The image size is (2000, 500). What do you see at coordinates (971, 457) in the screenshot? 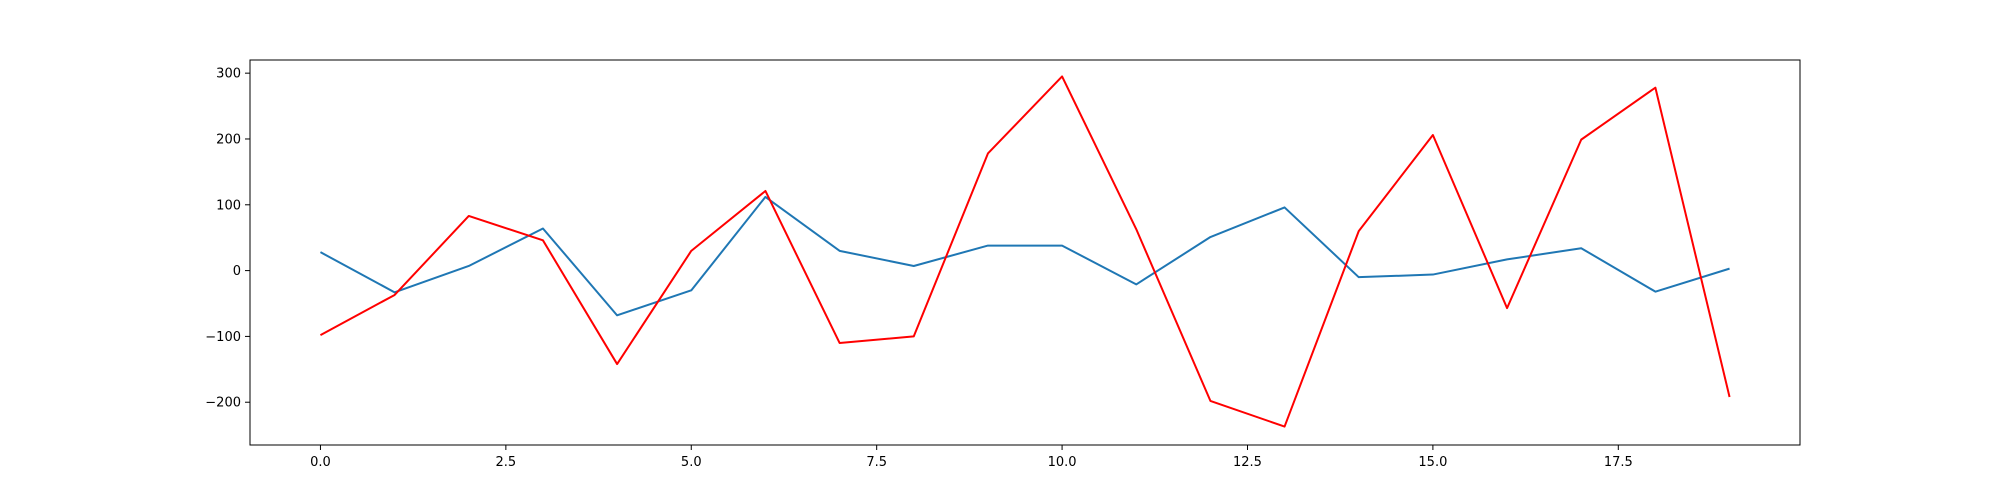
I see `x-axis: 0.0 2.5 5.0 7.5 10.0 12.5 15.0 17.5` at bounding box center [971, 457].